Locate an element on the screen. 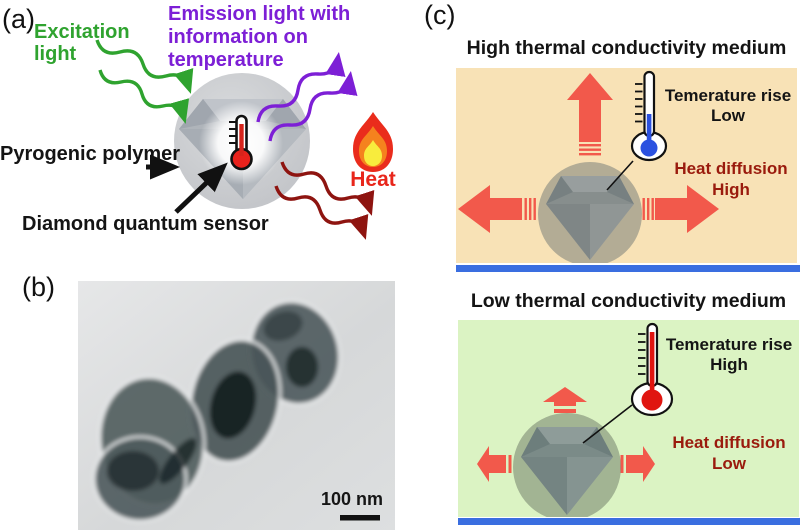 The image size is (800, 530). diffusion-note-high: Heat diffusion High is located at coordinates (731, 179).